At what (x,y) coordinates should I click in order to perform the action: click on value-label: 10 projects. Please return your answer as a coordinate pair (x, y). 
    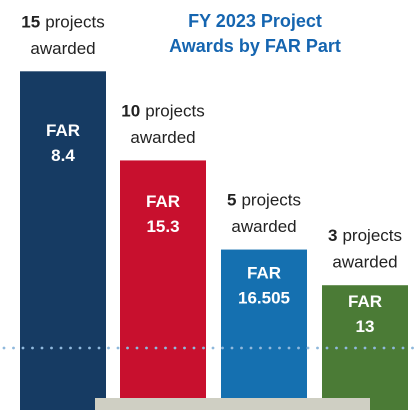
    Looking at the image, I should click on (162, 111).